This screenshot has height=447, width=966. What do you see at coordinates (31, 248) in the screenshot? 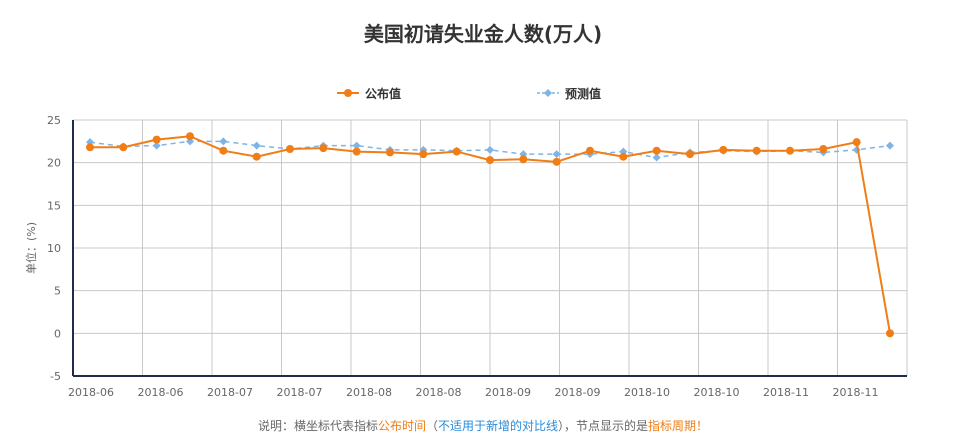
I see `y-axis-label: 单位：(%)` at bounding box center [31, 248].